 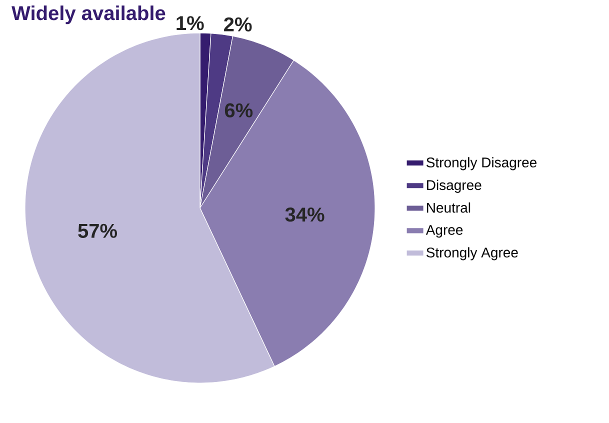 I want to click on legend-label: Disagree, so click(x=454, y=186).